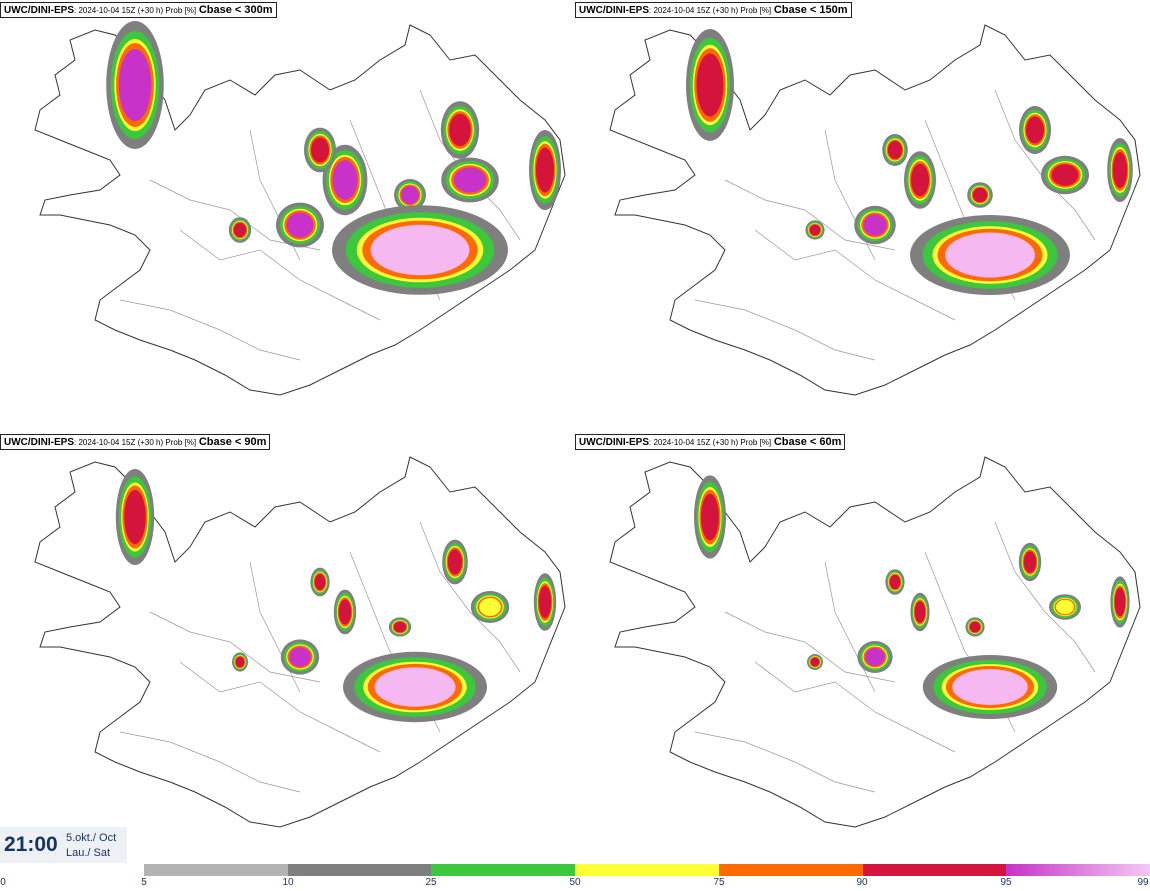 Image resolution: width=1150 pixels, height=891 pixels. What do you see at coordinates (575, 882) in the screenshot?
I see `colorbar-tick-label: 50` at bounding box center [575, 882].